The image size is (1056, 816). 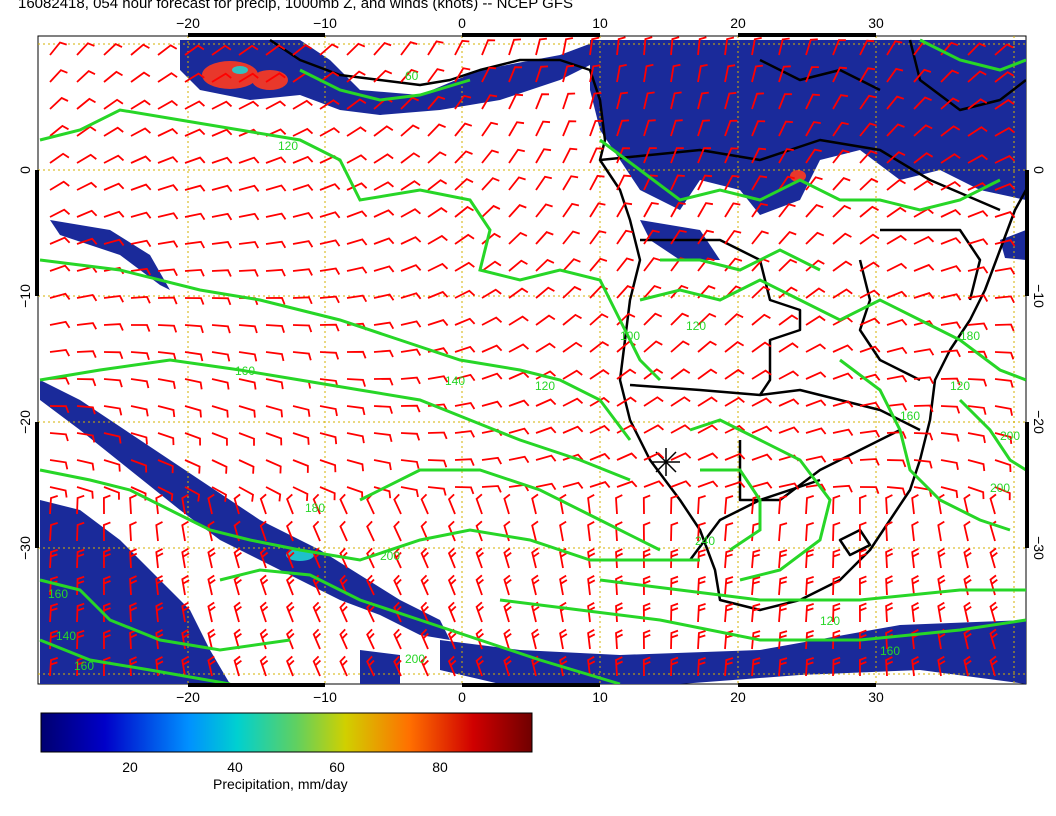 What do you see at coordinates (25, 296) in the screenshot?
I see `y-tick-label: −10` at bounding box center [25, 296].